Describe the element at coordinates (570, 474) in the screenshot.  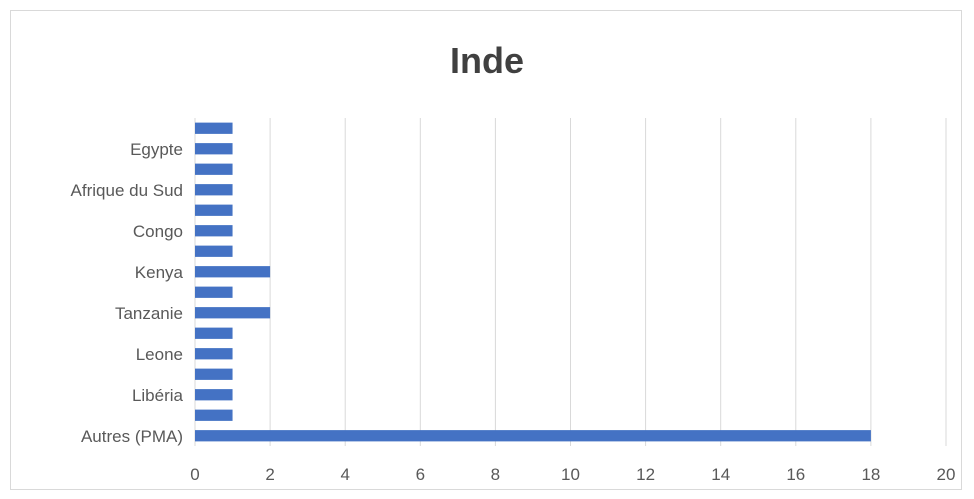
I see `x-tick-label: 10` at that location.